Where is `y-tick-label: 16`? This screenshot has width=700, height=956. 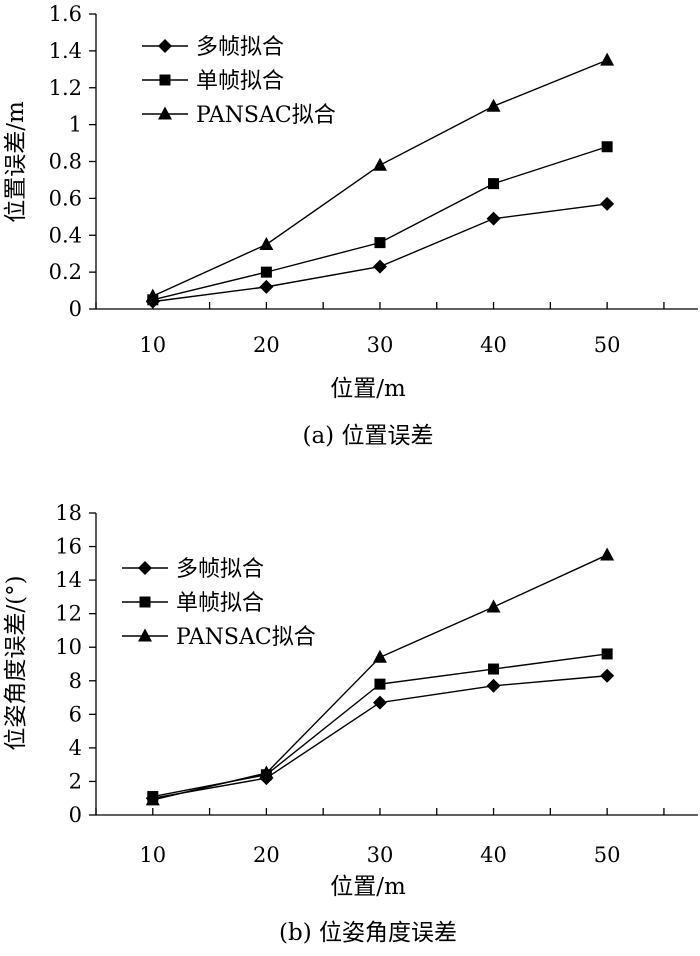 y-tick-label: 16 is located at coordinates (68, 547).